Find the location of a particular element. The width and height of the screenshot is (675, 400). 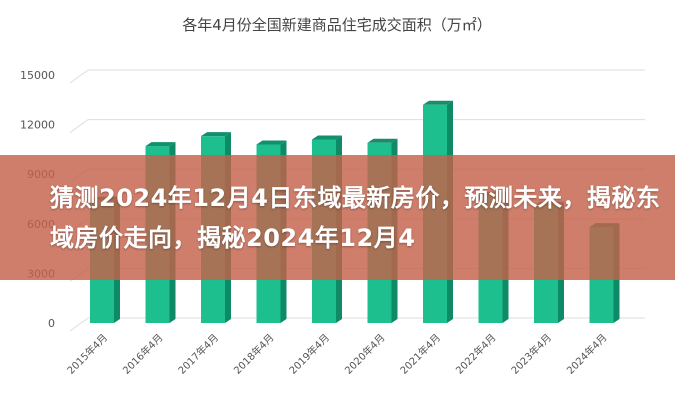

x-tick-label: 2021年4月 is located at coordinates (420, 354).